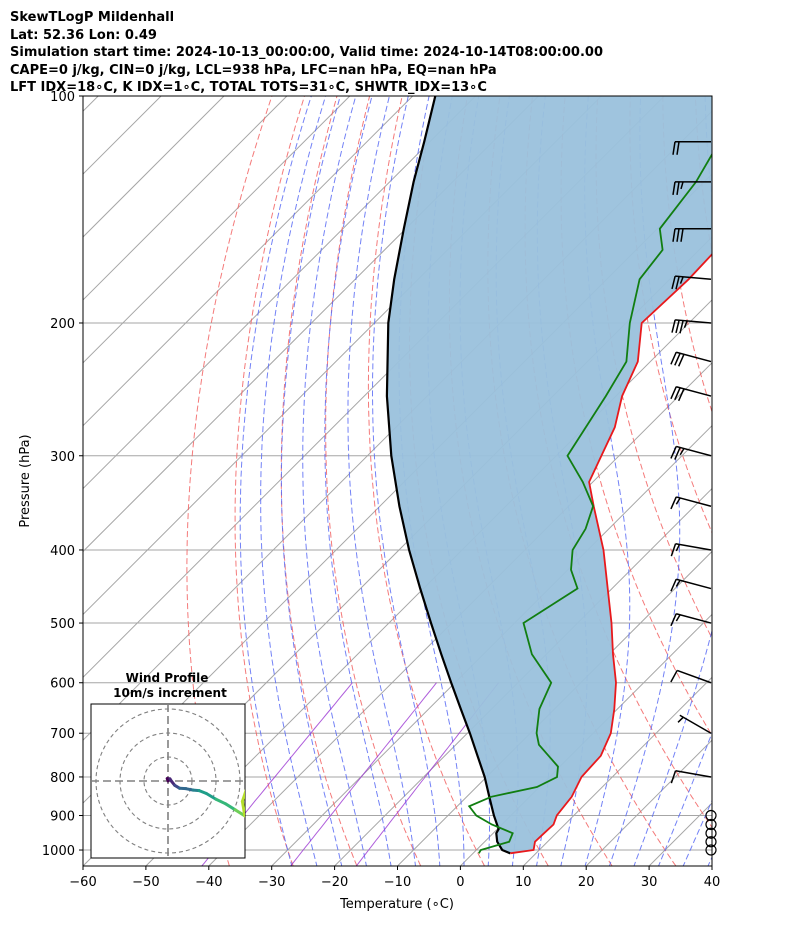  I want to click on y-tick-label: 500, so click(62, 624).